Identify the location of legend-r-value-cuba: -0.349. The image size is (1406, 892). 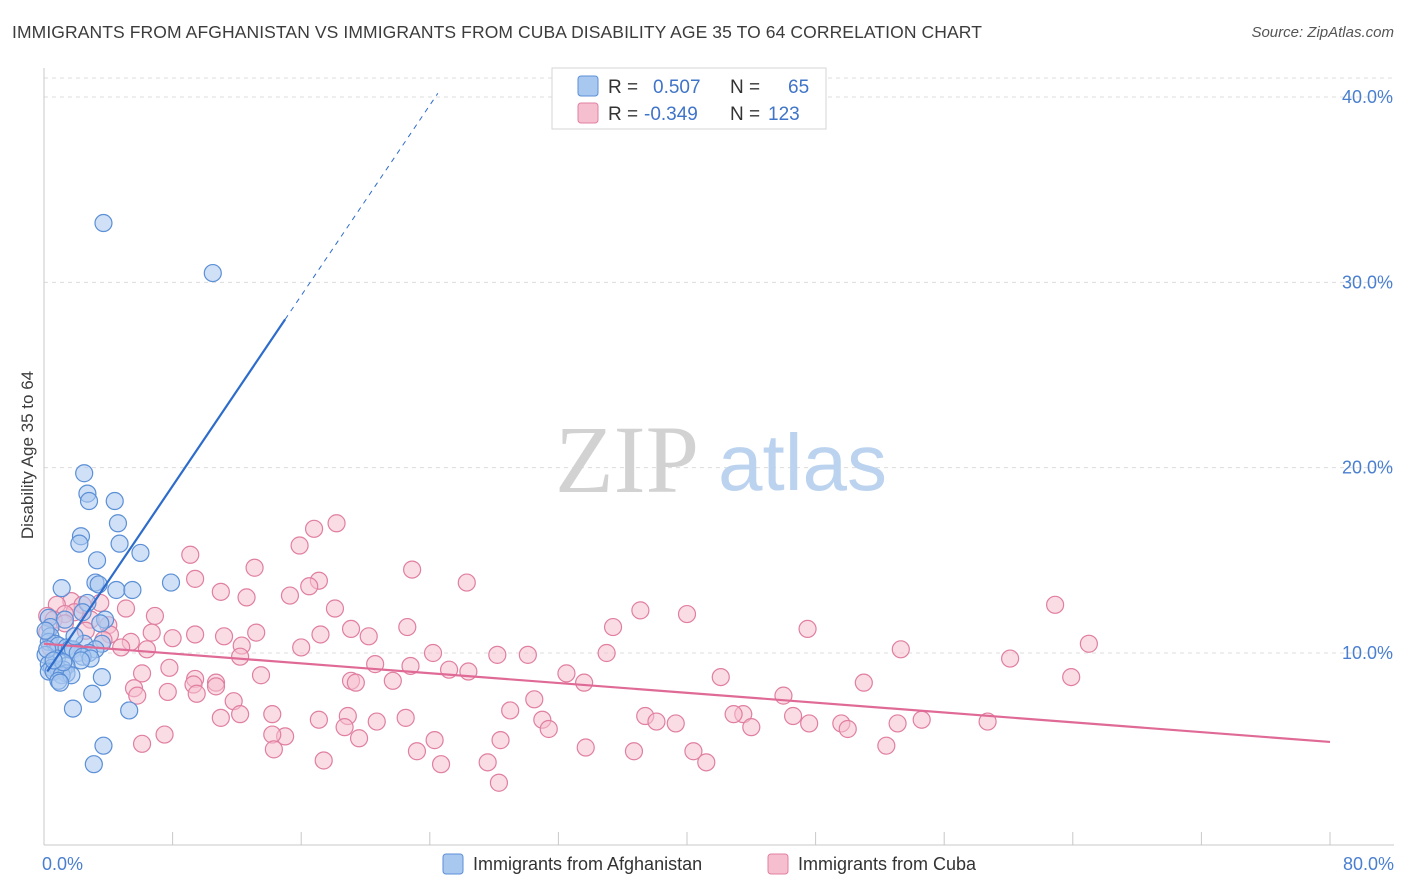
(671, 114).